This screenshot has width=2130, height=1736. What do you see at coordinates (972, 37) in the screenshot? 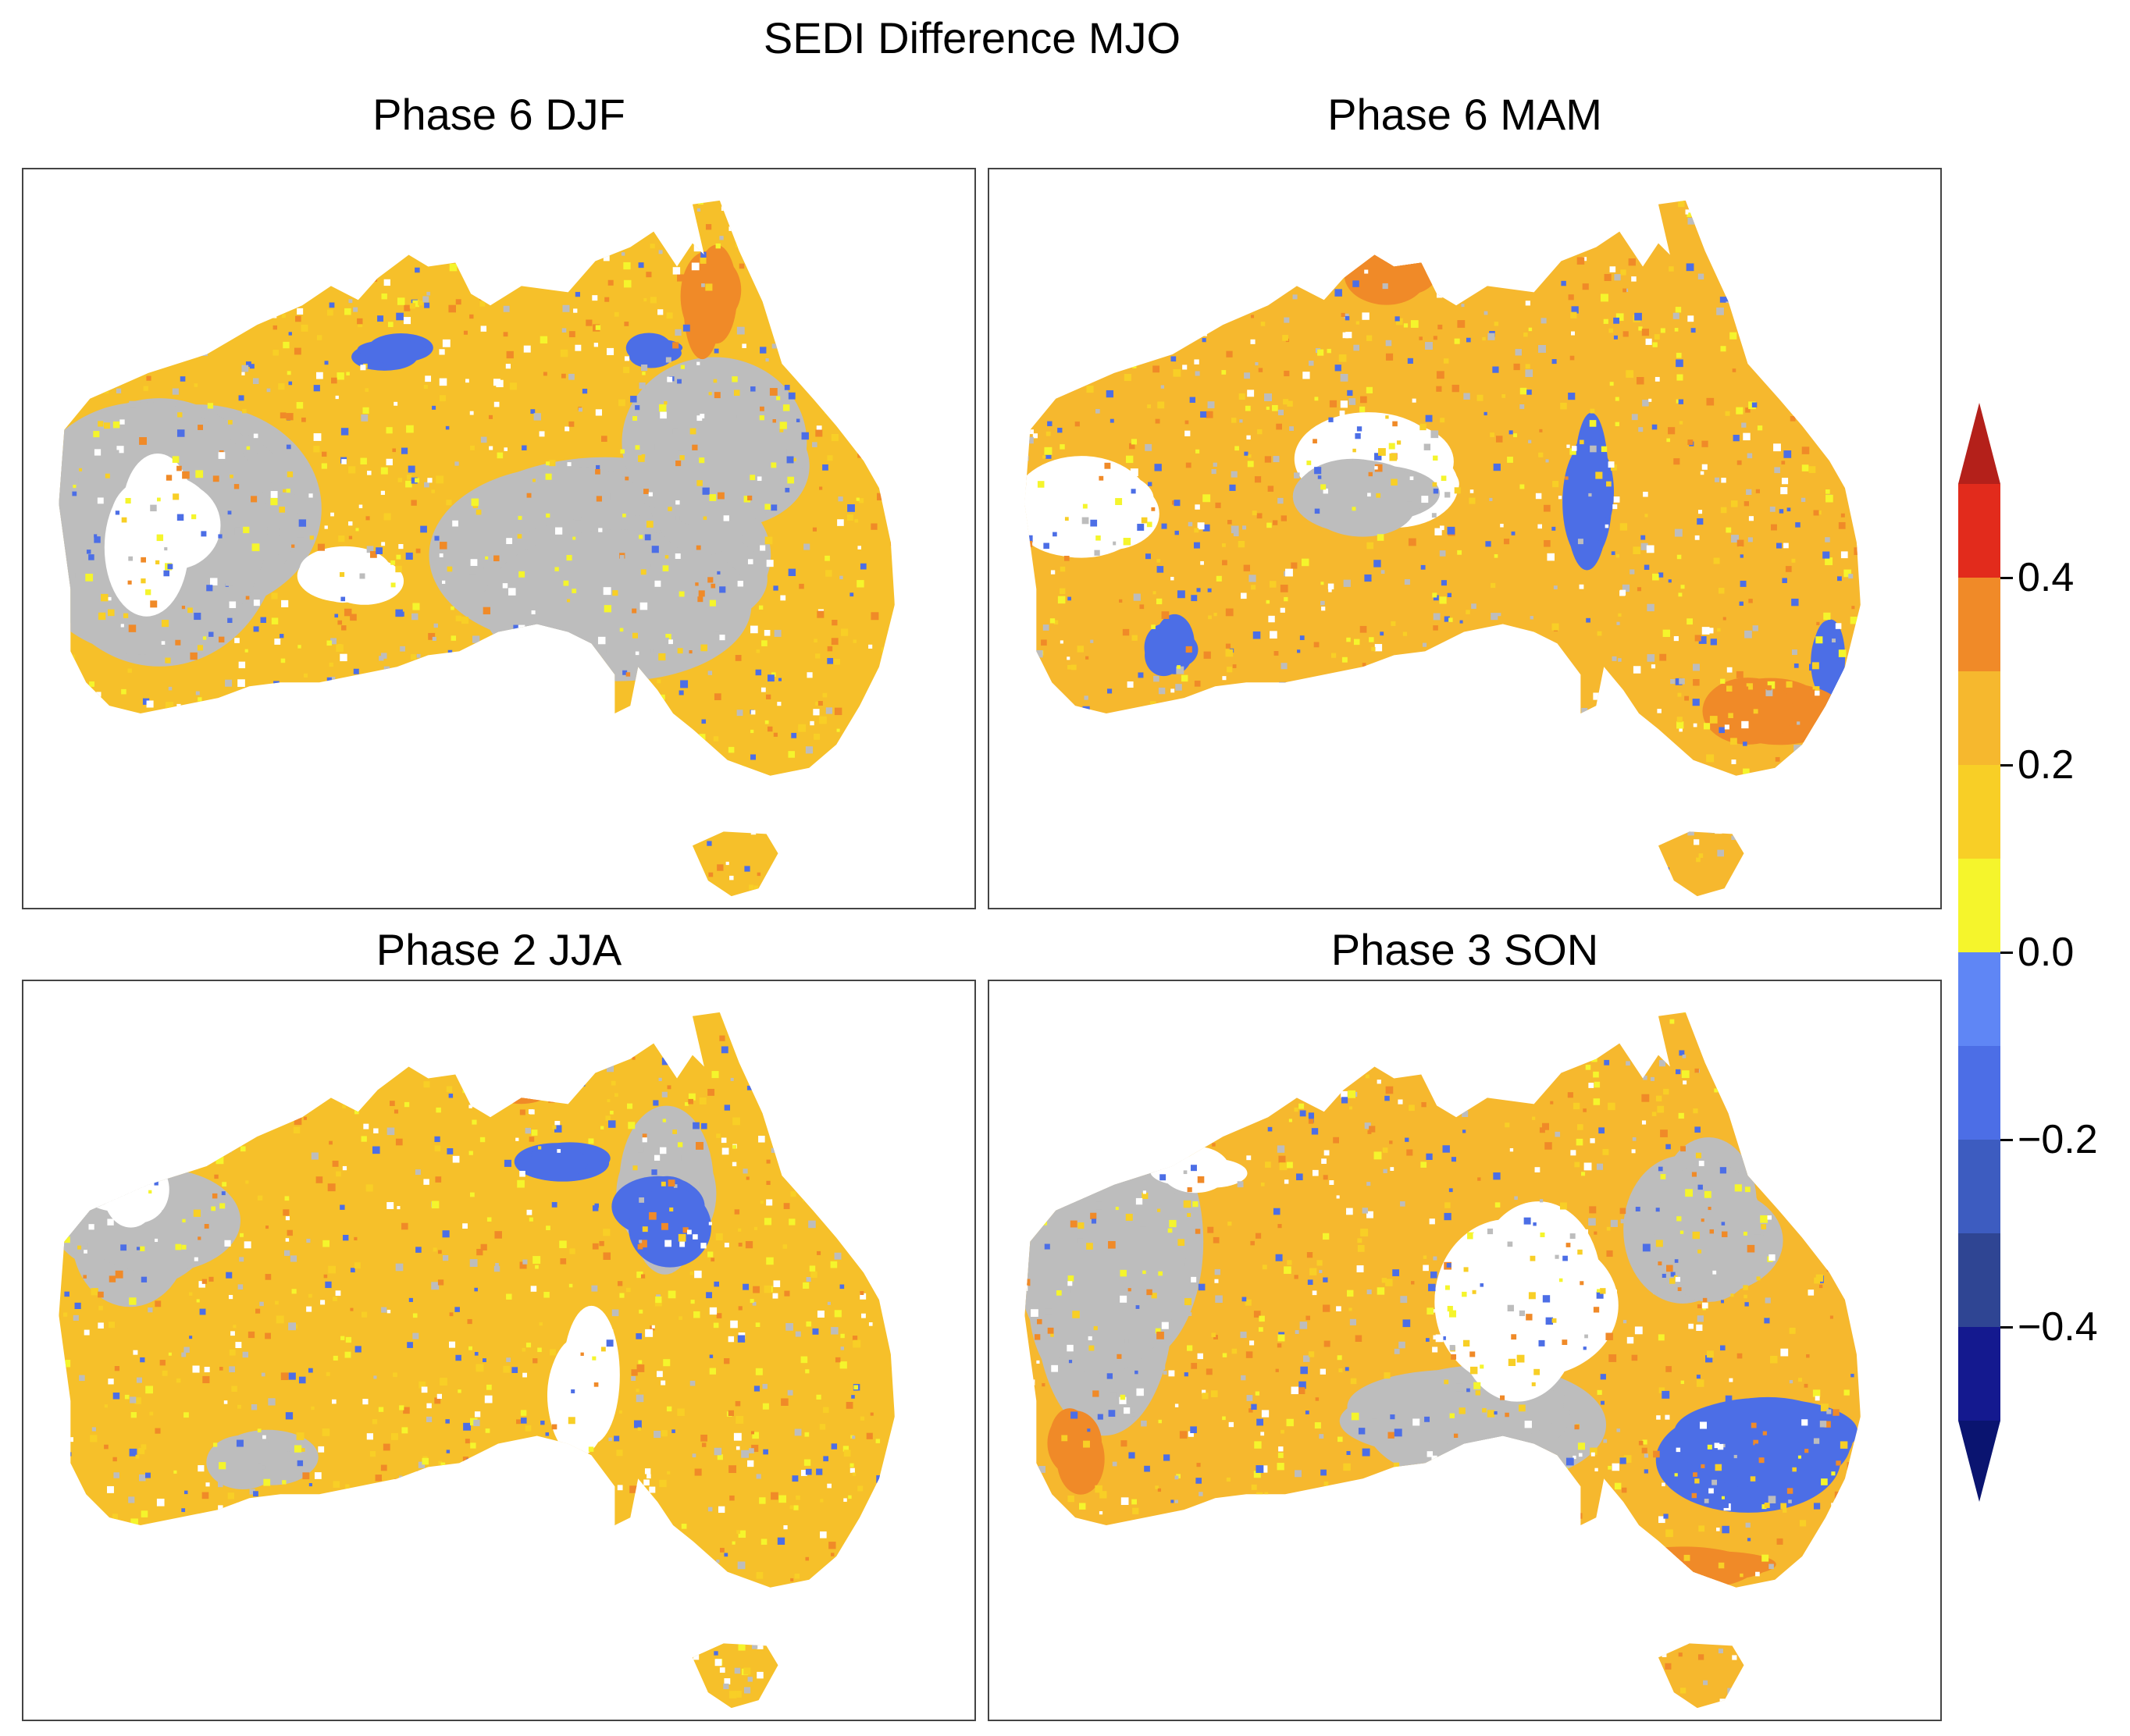
I see `figure-title: SEDI Difference MJO` at bounding box center [972, 37].